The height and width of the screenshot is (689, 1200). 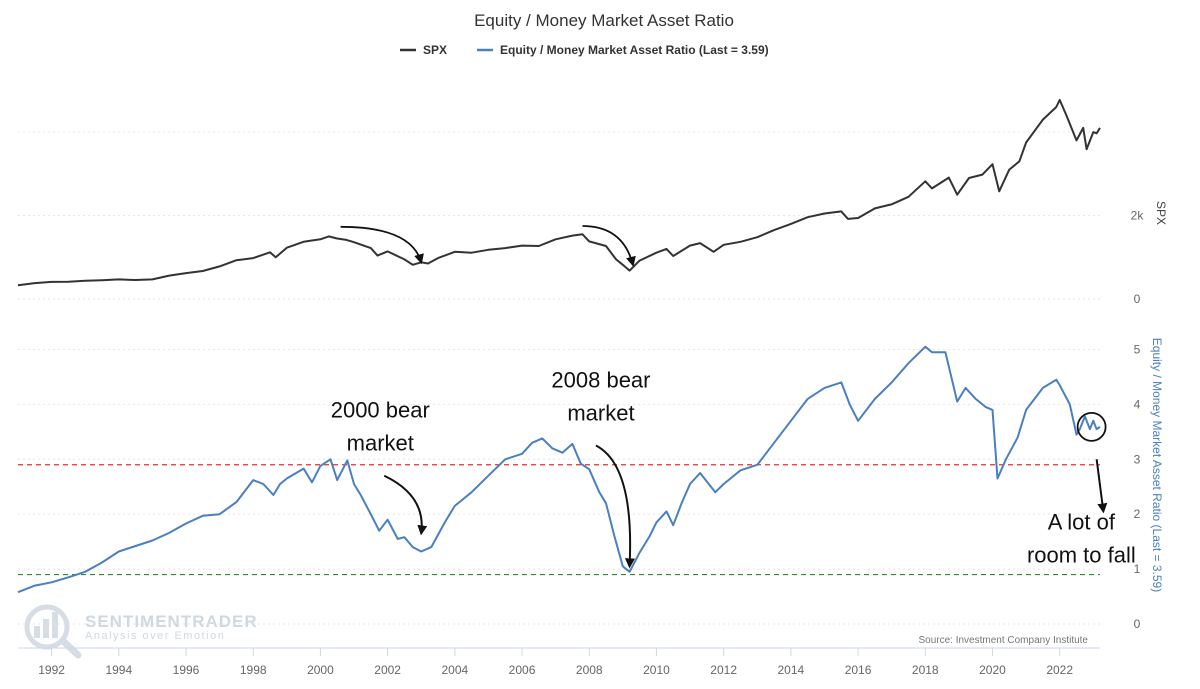 What do you see at coordinates (155, 636) in the screenshot?
I see `watermark-tagline: Analysis over Emotion` at bounding box center [155, 636].